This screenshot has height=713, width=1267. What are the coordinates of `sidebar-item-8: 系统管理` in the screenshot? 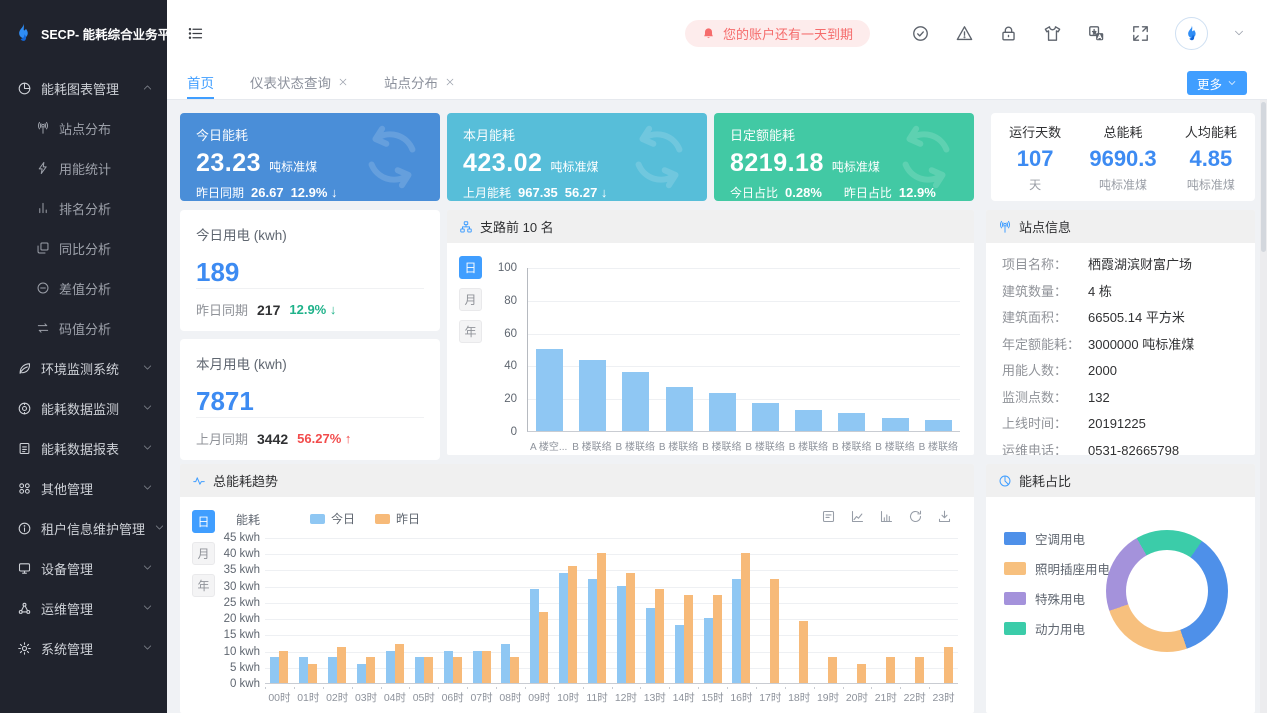 It's located at (83, 648).